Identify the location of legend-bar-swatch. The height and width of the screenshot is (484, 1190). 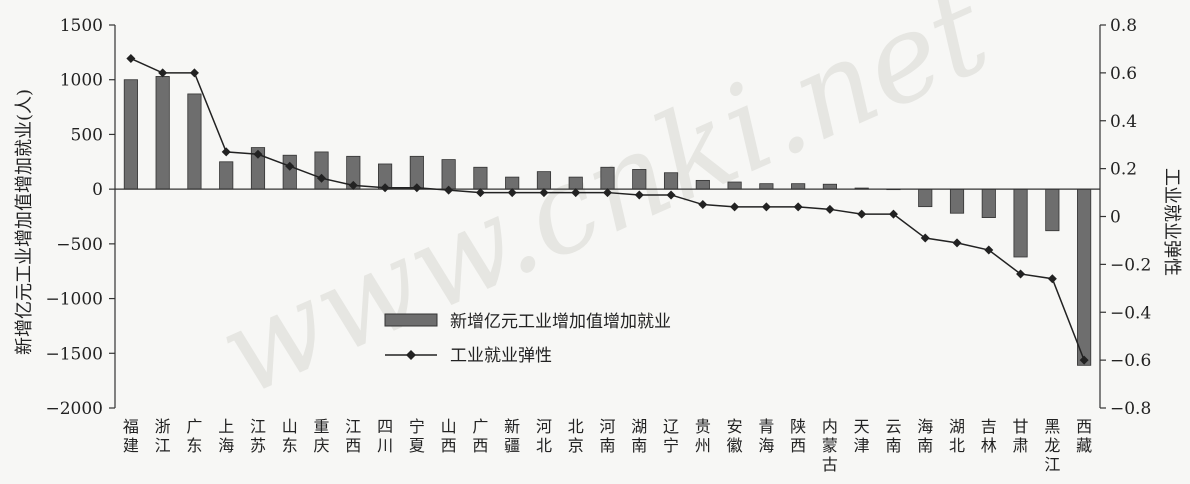
(411, 320).